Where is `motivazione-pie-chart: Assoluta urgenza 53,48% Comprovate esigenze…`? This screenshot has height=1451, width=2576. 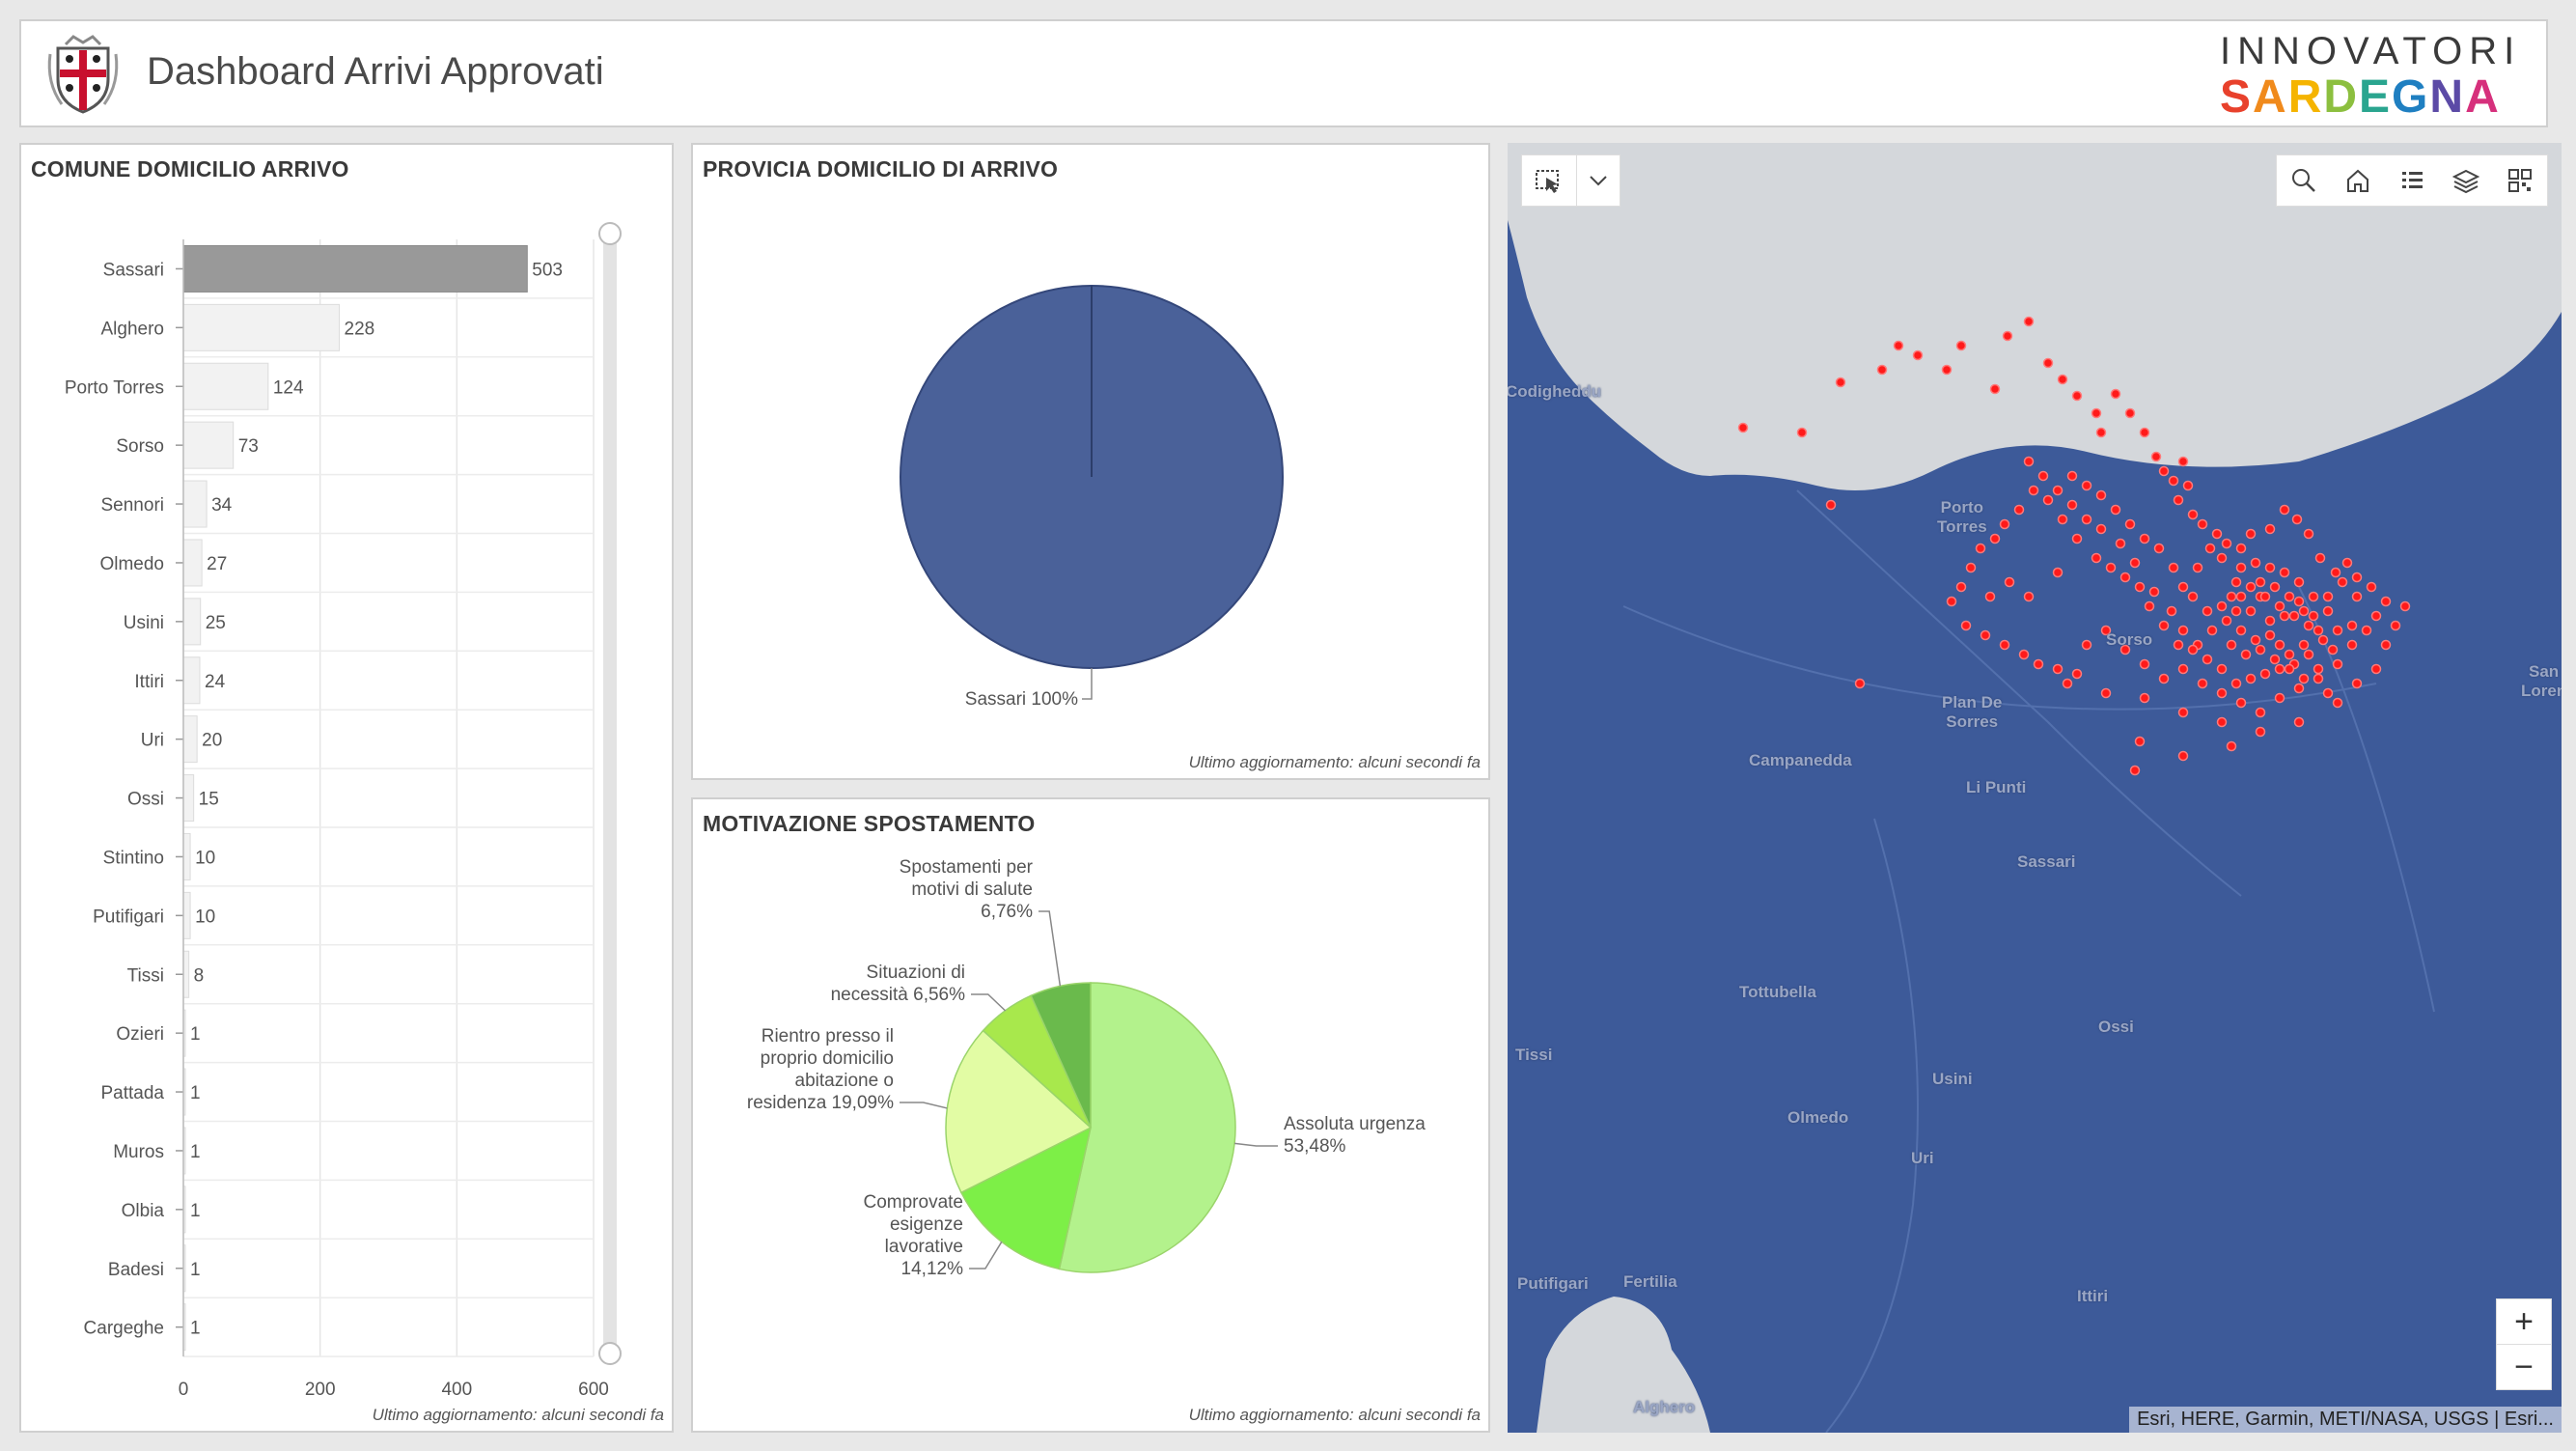
motivazione-pie-chart: Assoluta urgenza 53,48% Comprovate esigenze… is located at coordinates (1091, 1116).